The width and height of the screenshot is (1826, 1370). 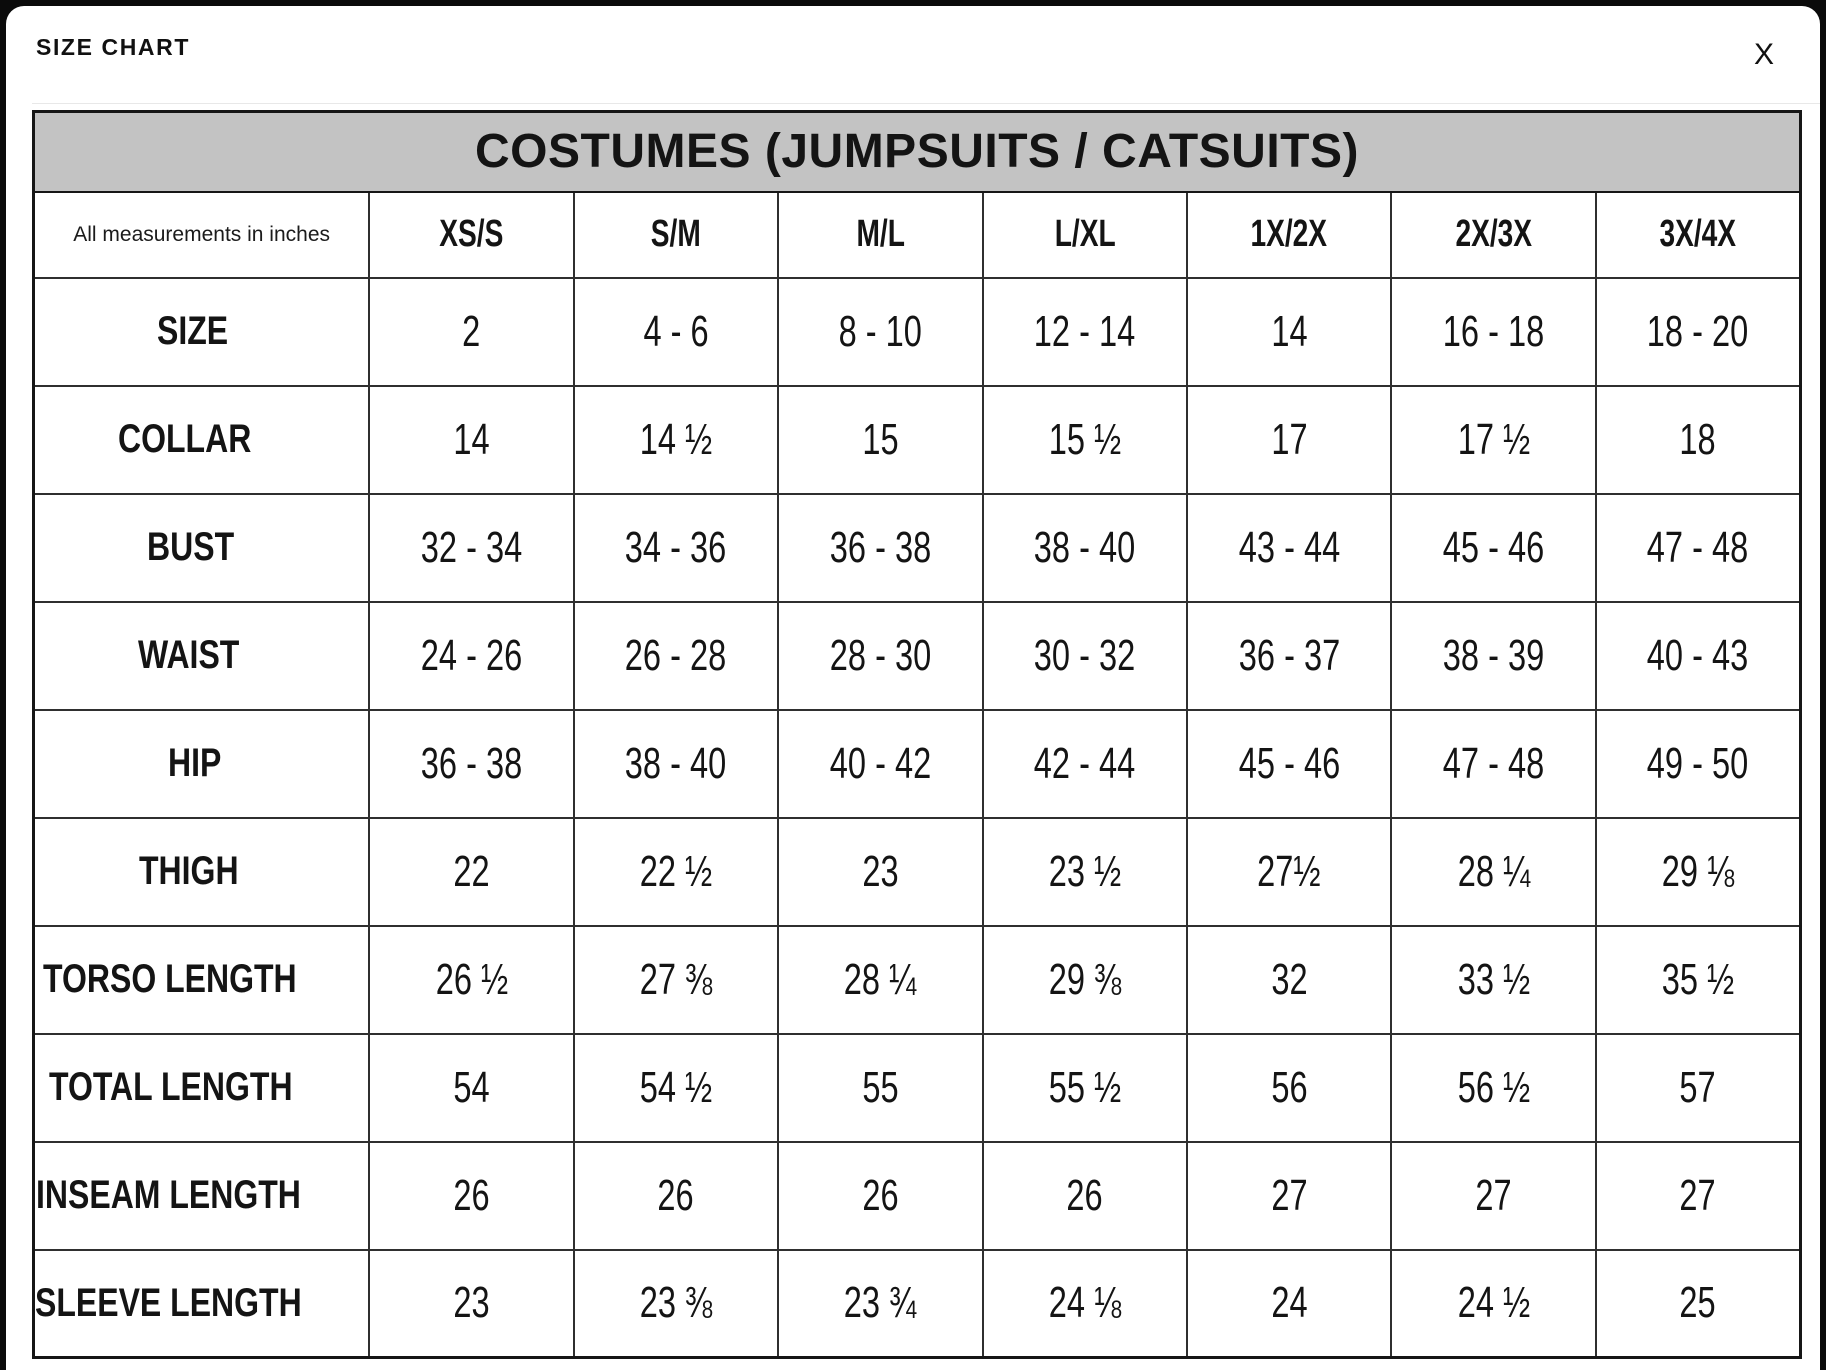 I want to click on measurement-cell: 27, so click(x=1493, y=1195).